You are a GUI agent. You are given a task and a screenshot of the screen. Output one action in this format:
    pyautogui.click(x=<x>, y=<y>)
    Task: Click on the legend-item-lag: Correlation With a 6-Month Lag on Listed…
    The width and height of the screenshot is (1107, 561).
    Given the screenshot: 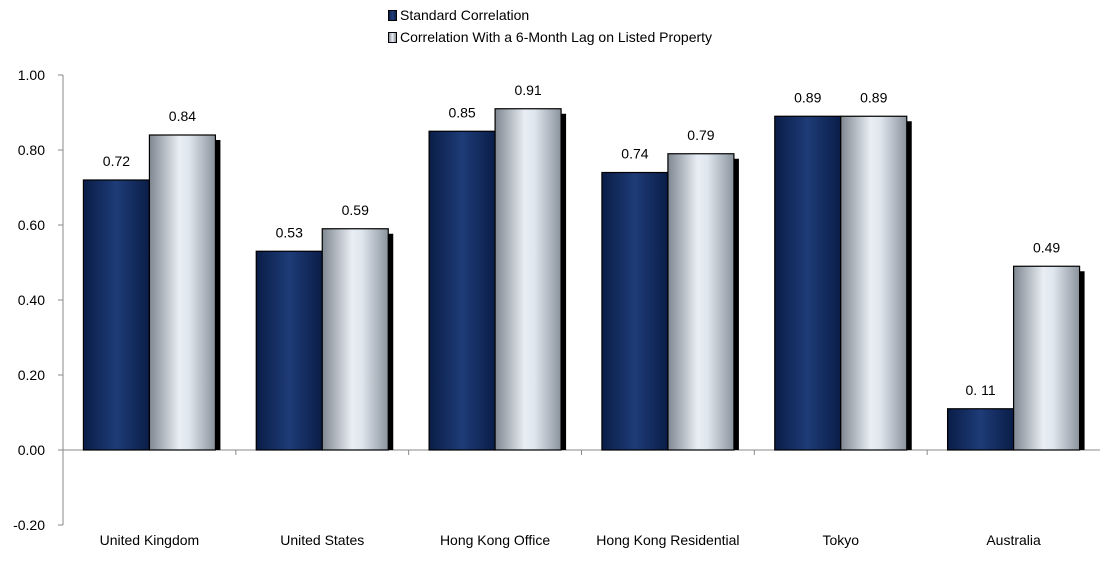 What is the action you would take?
    pyautogui.click(x=550, y=37)
    